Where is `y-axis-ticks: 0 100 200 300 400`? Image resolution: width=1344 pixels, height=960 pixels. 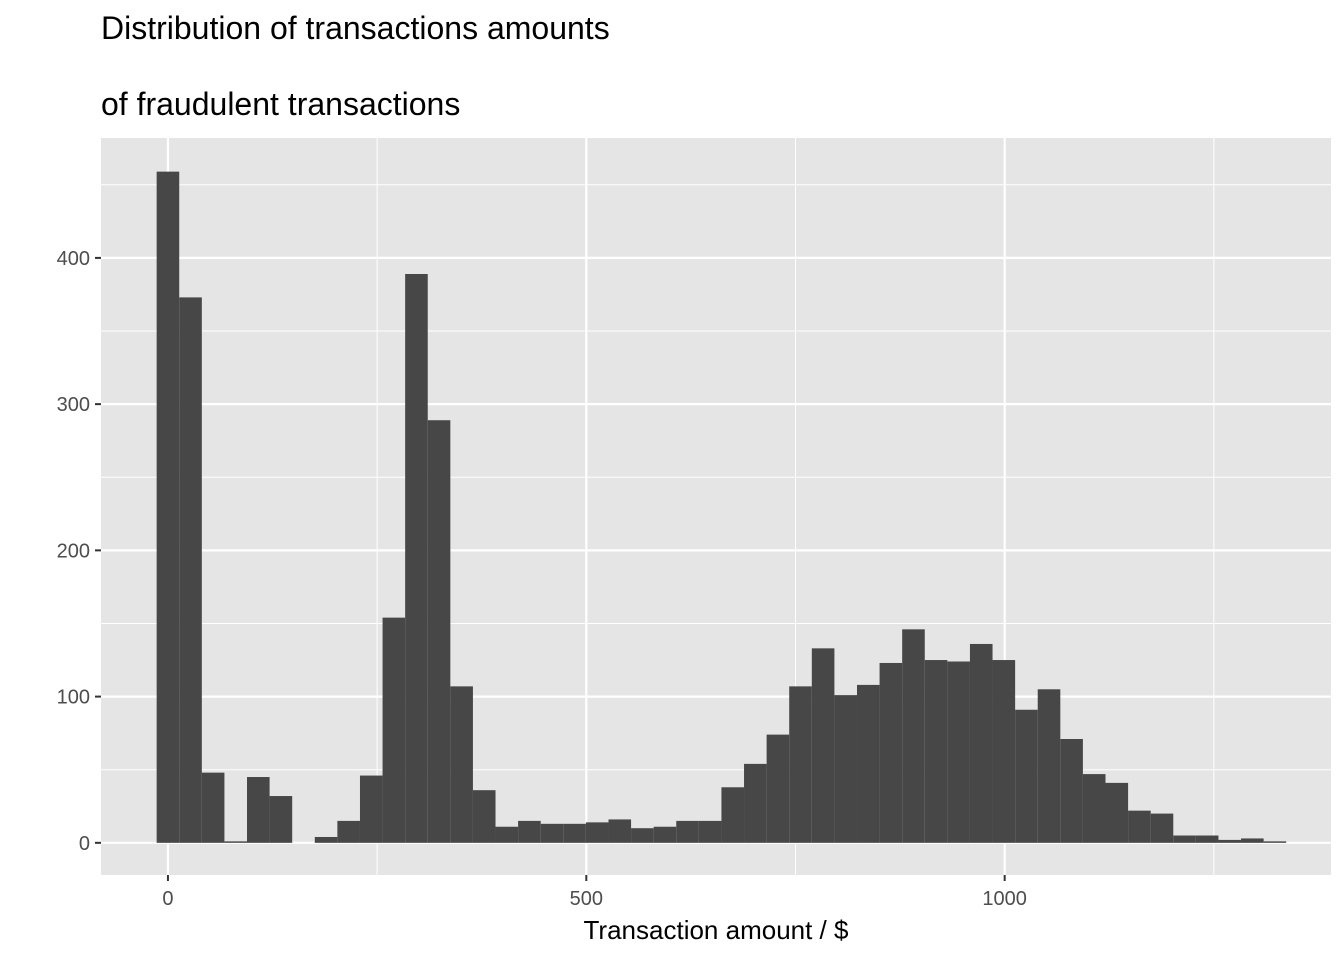
y-axis-ticks: 0 100 200 300 400 is located at coordinates (79, 551).